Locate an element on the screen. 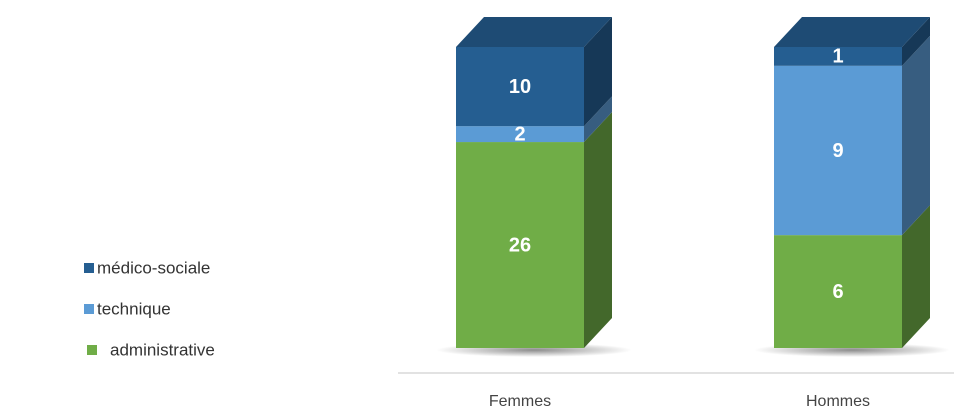 This screenshot has height=412, width=954. legend-label: administrative is located at coordinates (162, 349).